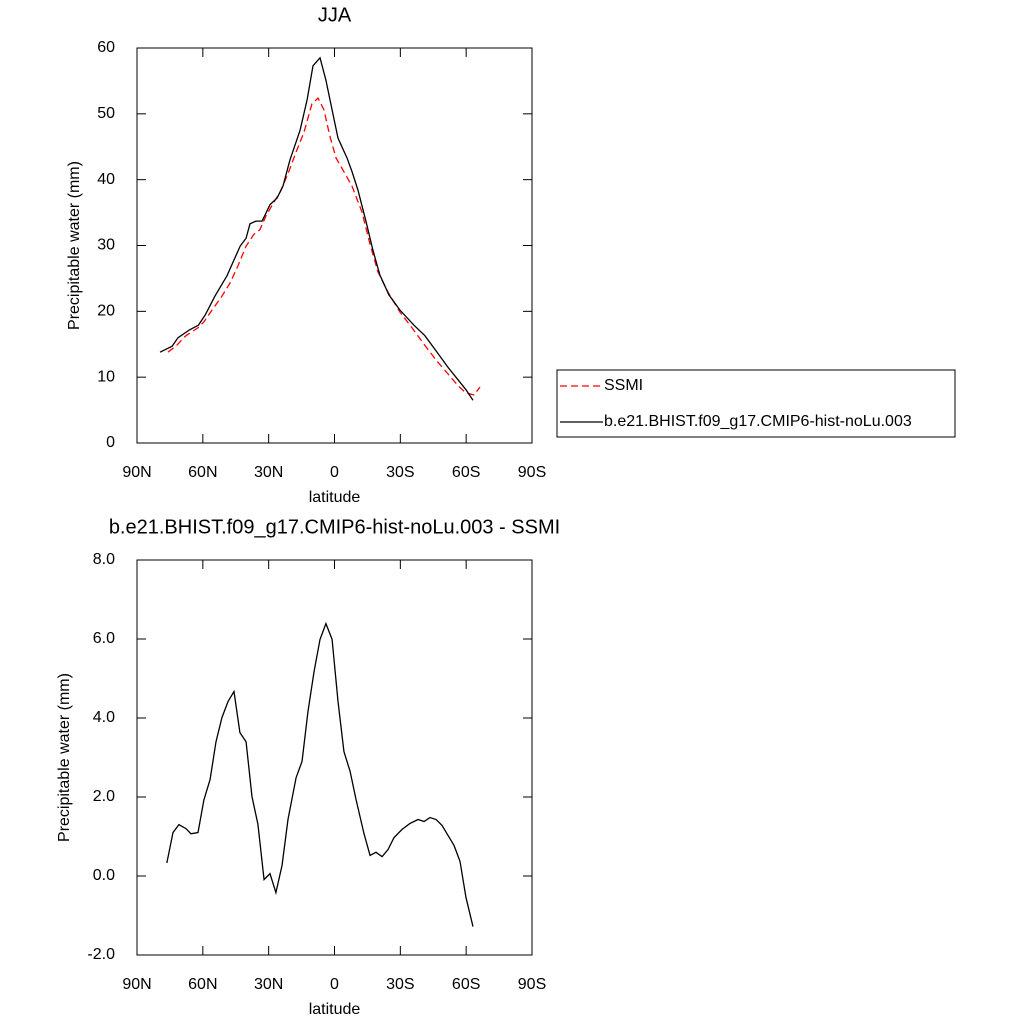 This screenshot has width=1024, height=1024. What do you see at coordinates (623, 385) in the screenshot?
I see `legend-label: SSMI` at bounding box center [623, 385].